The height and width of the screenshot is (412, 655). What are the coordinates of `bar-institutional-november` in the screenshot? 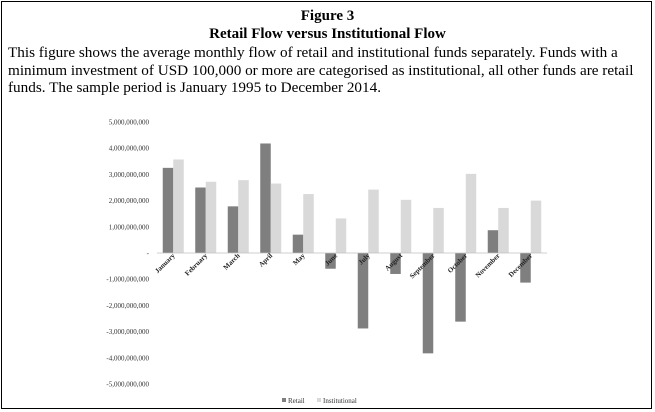 It's located at (503, 230).